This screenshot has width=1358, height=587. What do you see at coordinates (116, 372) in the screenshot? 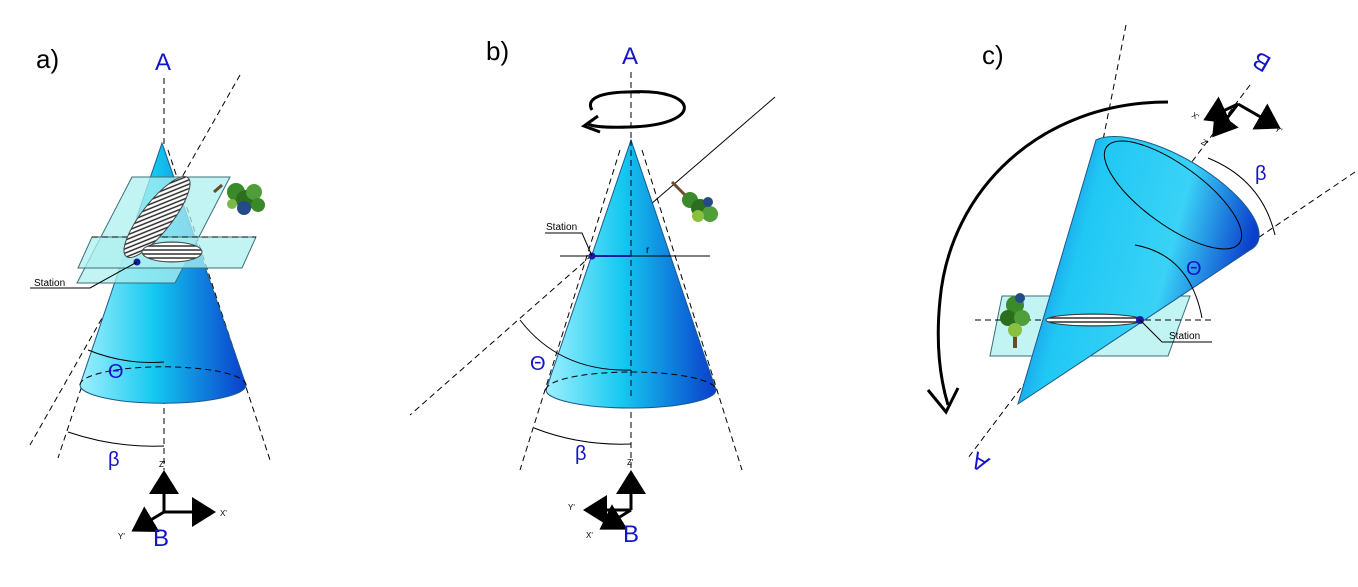
I see `panel-a-theta-label: Θ` at bounding box center [116, 372].